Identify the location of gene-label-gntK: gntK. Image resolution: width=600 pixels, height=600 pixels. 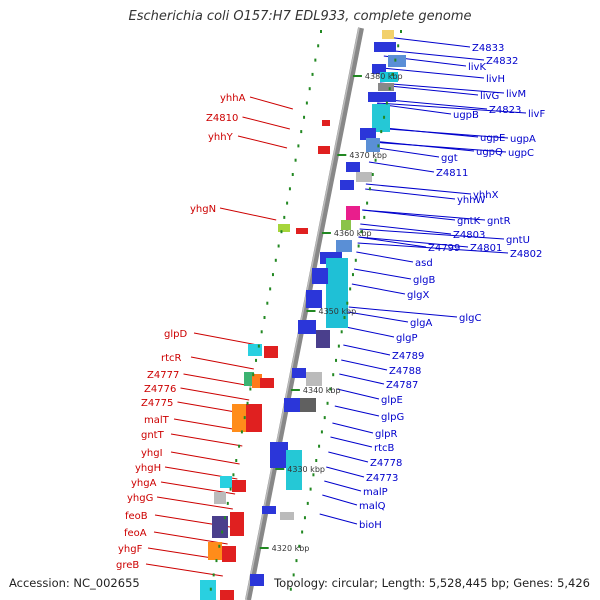
(469, 221).